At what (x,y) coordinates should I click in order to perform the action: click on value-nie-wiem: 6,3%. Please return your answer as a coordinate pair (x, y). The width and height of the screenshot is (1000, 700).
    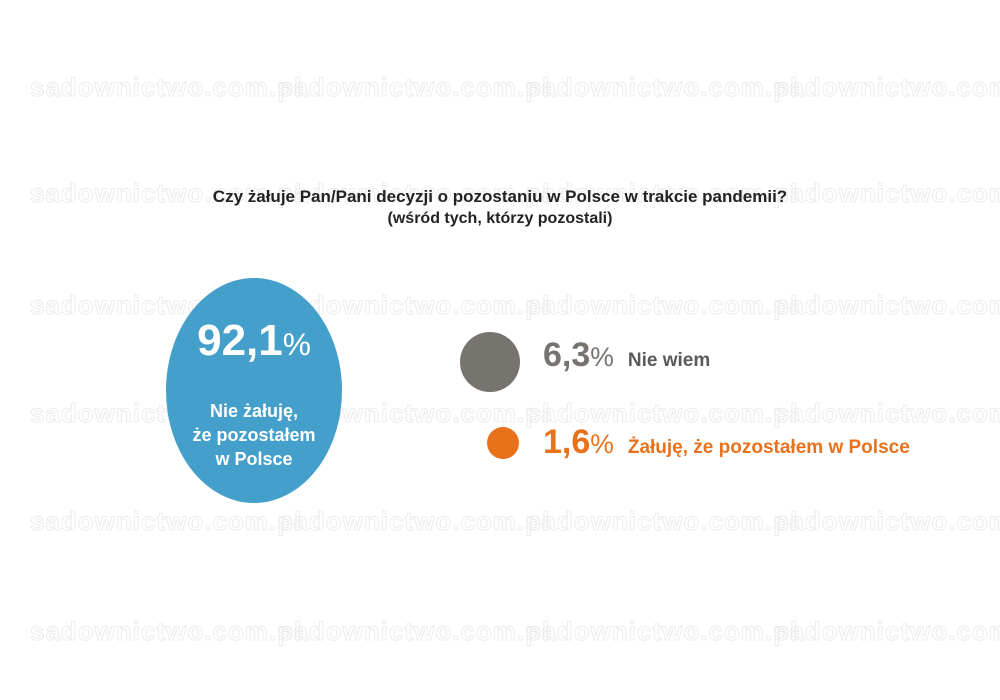
    Looking at the image, I should click on (578, 355).